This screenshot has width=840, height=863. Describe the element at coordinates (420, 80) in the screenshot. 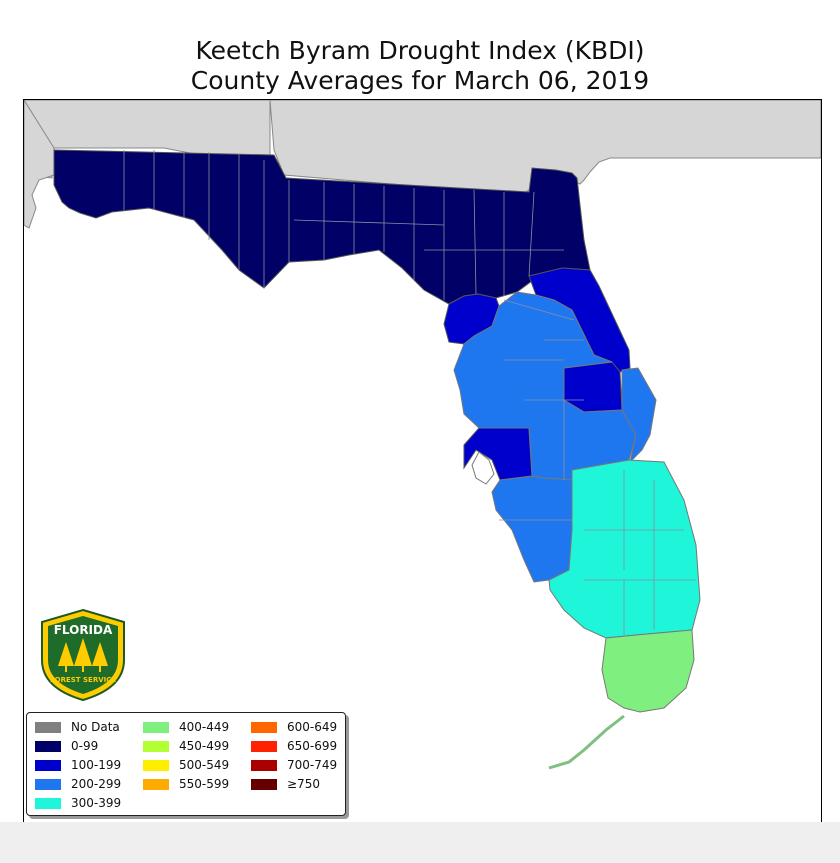

I see `map-subtitle: County Averages for March 06, 2019` at that location.